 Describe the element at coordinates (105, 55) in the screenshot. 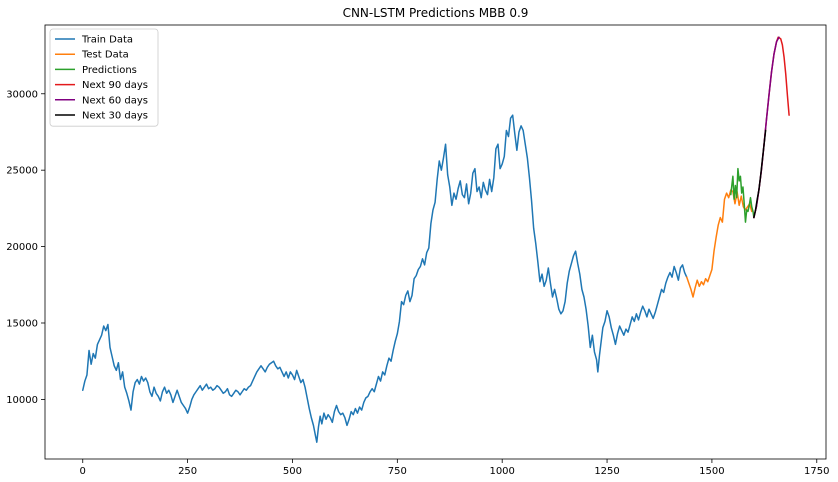

I see `legend-label-test-data: Test Data` at that location.